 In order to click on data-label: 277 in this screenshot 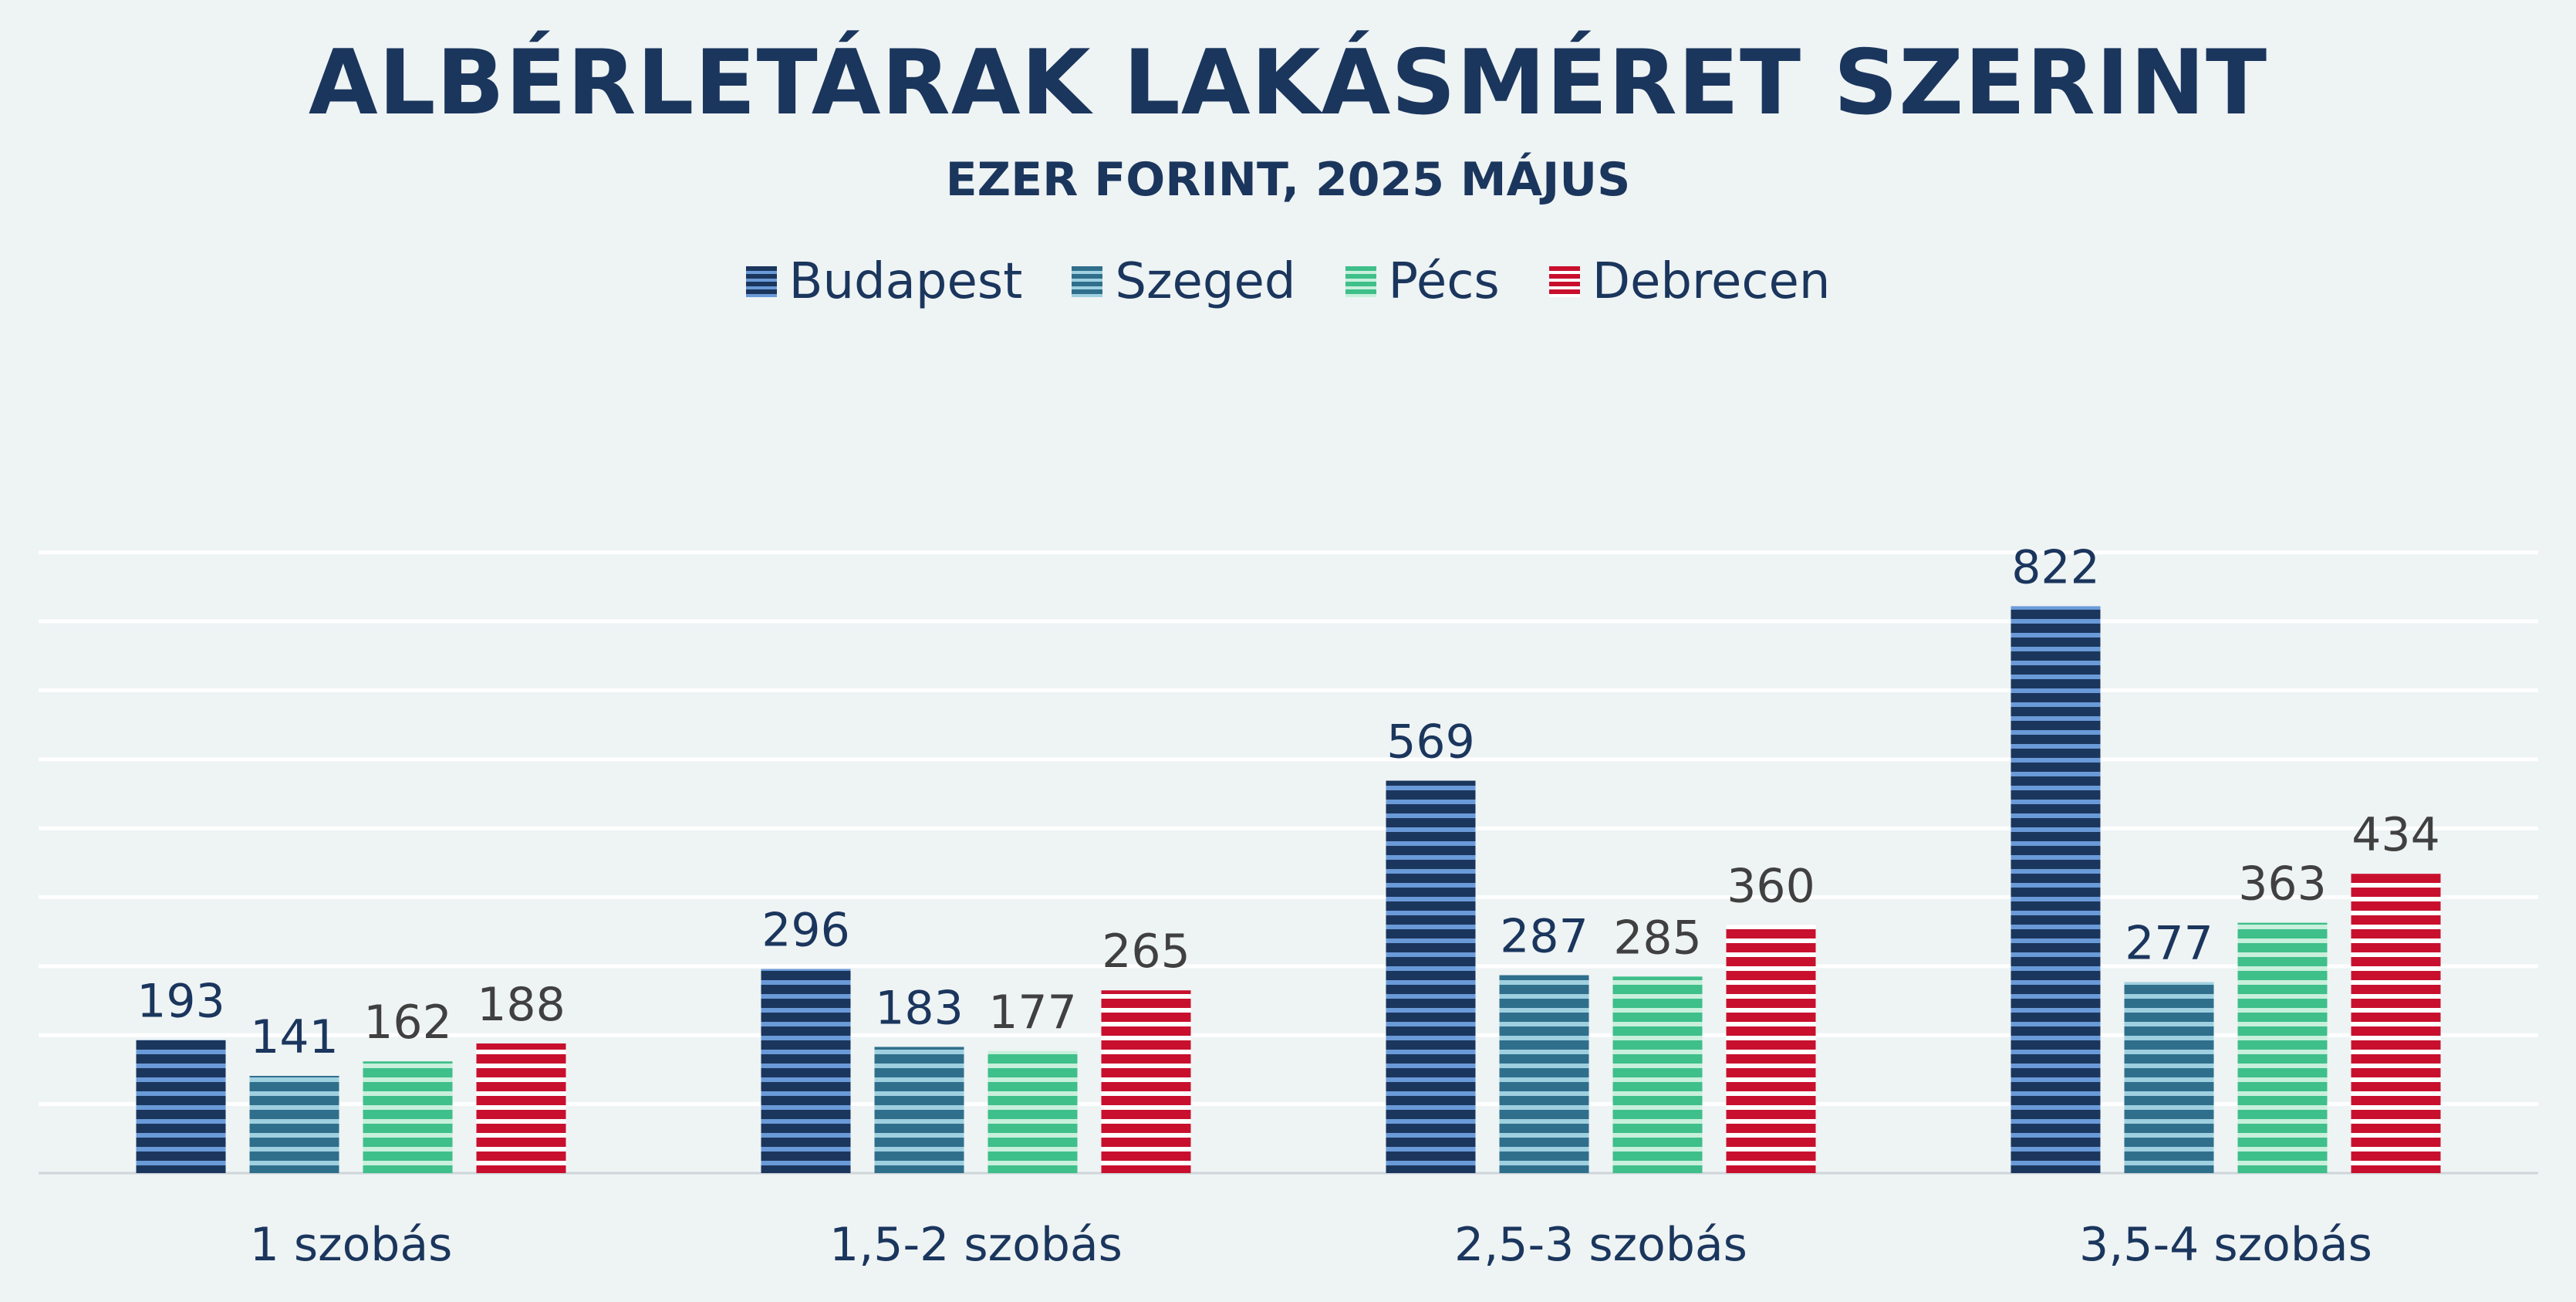, I will do `click(2169, 943)`.